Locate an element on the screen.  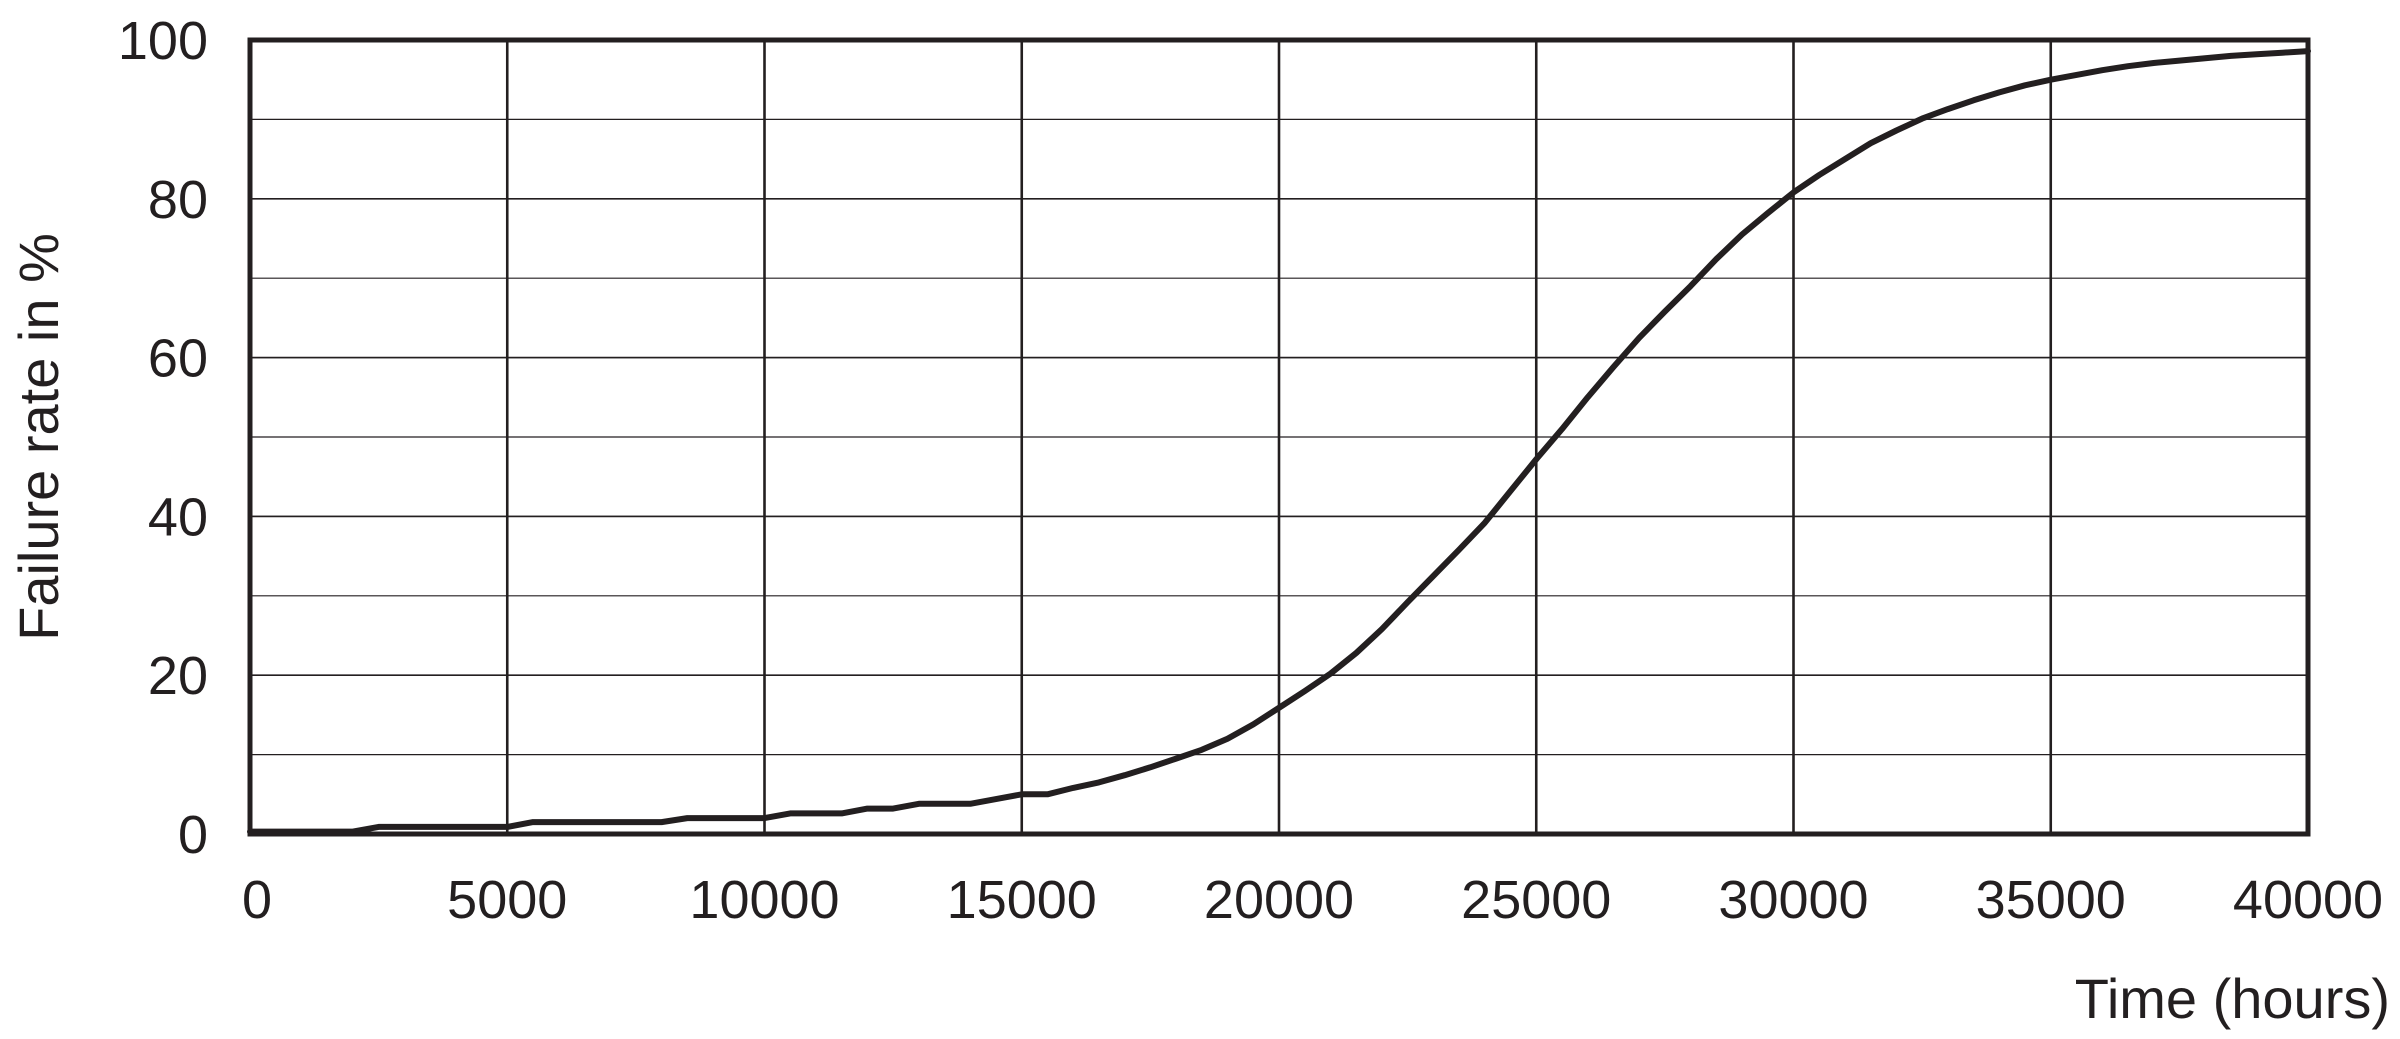
x-tick-label: 15000 is located at coordinates (1022, 900).